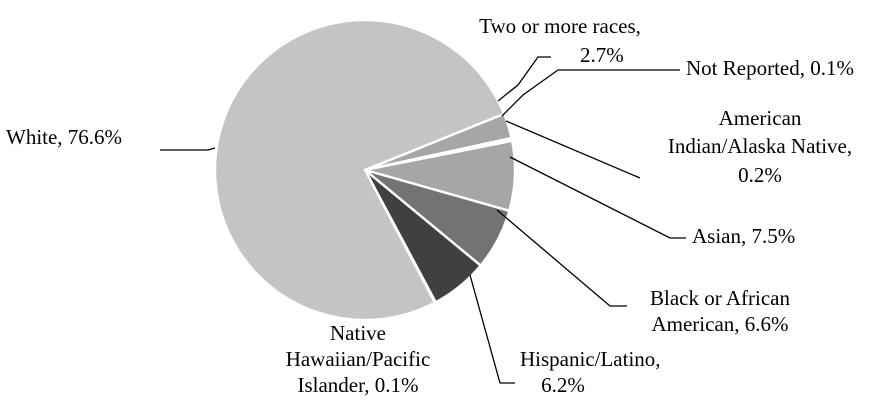  I want to click on slice-label-6-line-0: Native, so click(358, 333).